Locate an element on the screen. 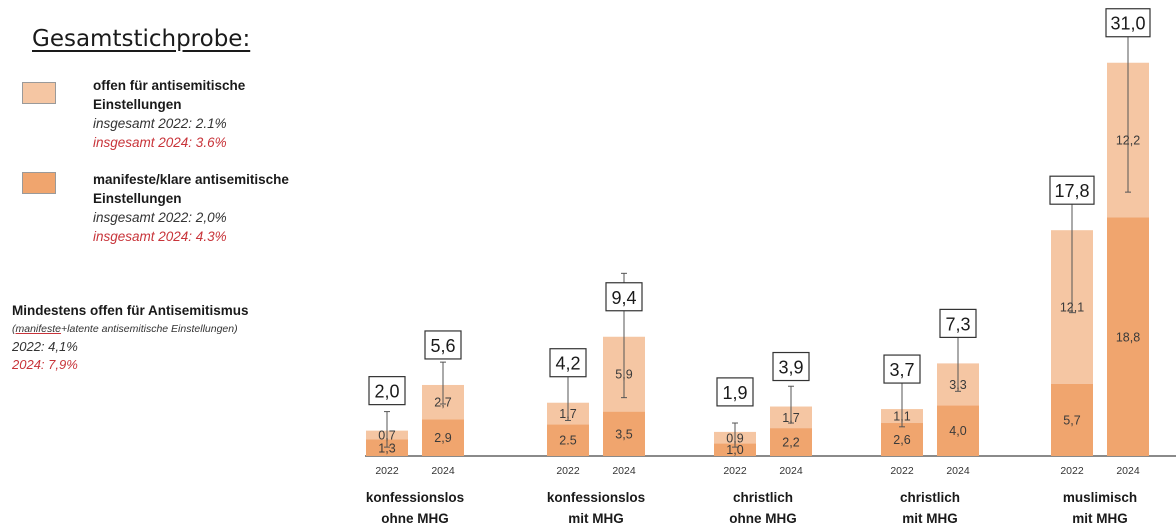 The height and width of the screenshot is (530, 1176). label-manifest-2-2024: 2,2 is located at coordinates (790, 443).